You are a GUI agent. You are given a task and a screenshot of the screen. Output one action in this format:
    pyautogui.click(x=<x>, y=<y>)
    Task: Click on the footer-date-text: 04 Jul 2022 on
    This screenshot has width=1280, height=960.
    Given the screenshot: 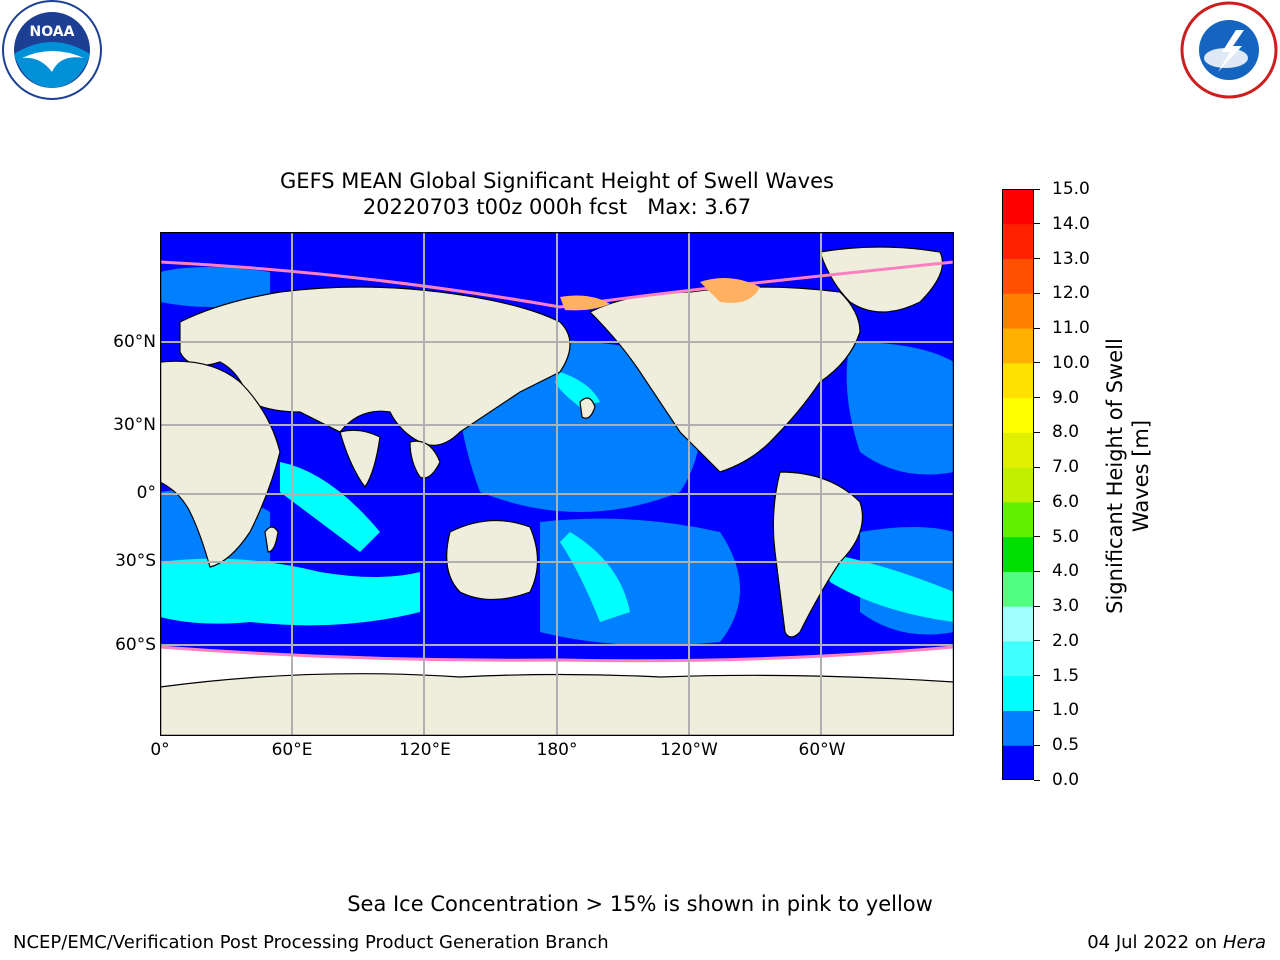 What is the action you would take?
    pyautogui.click(x=1152, y=942)
    